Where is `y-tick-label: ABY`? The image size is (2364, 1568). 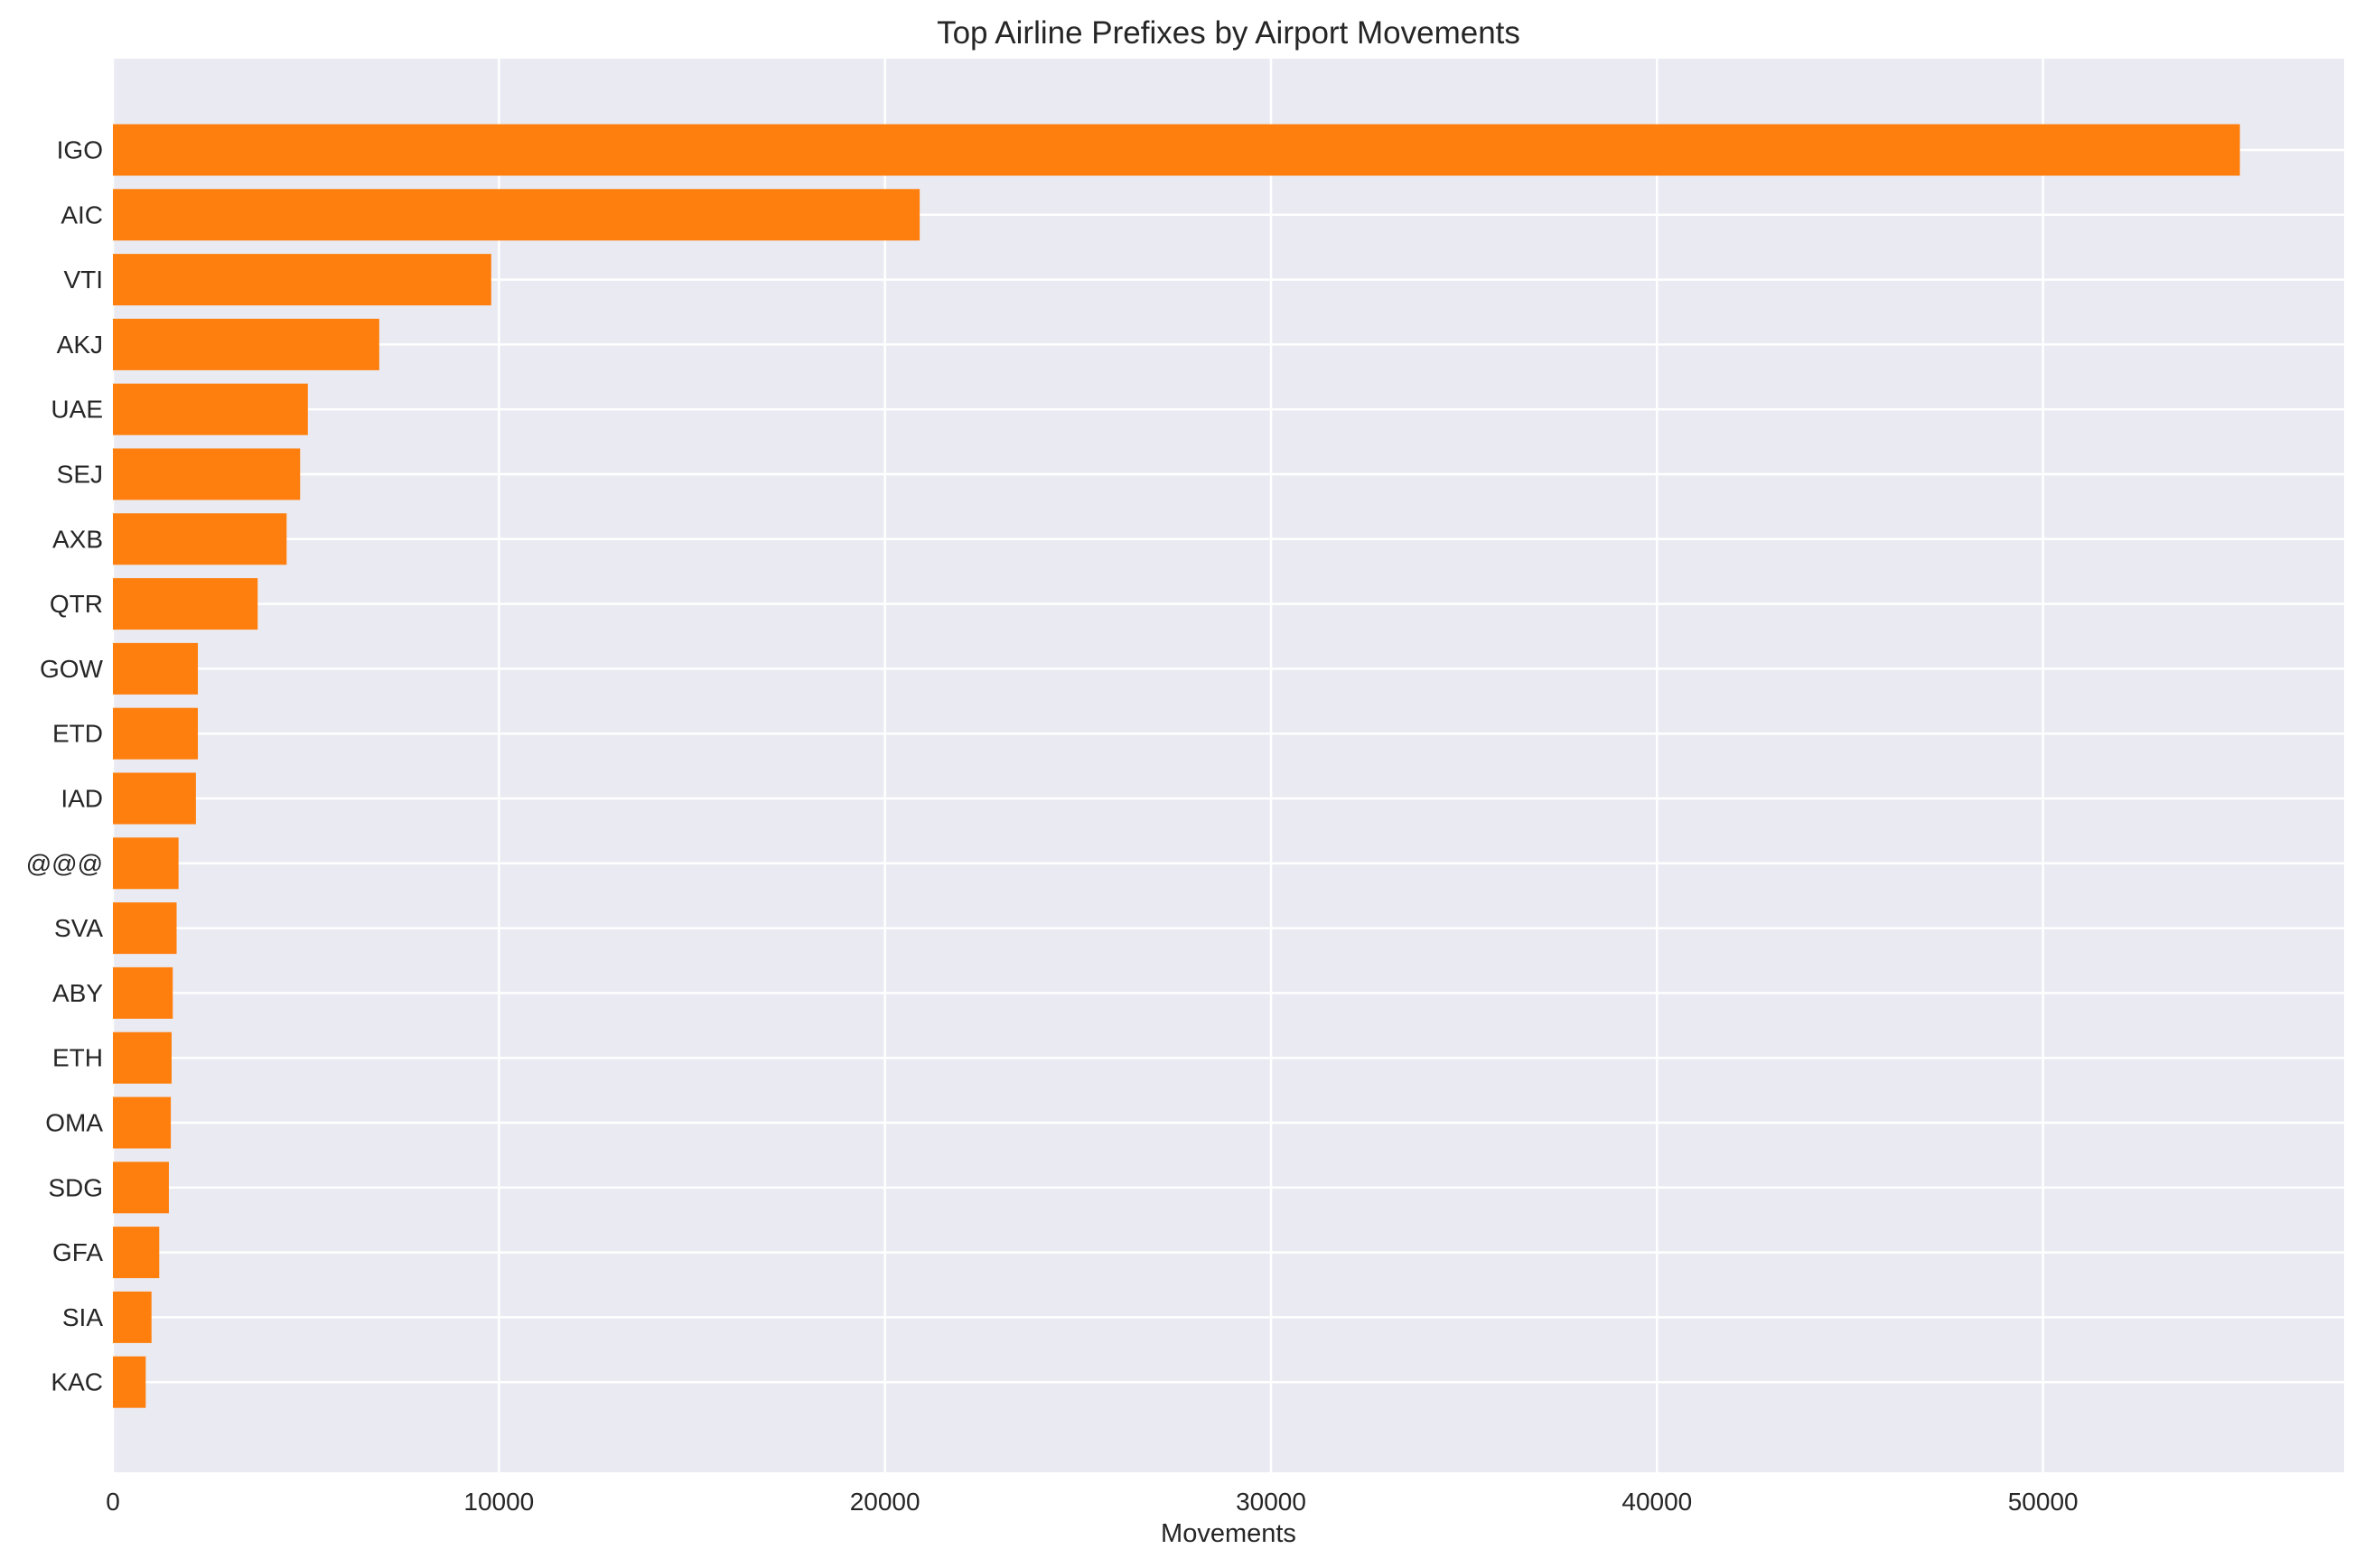 y-tick-label: ABY is located at coordinates (77, 993).